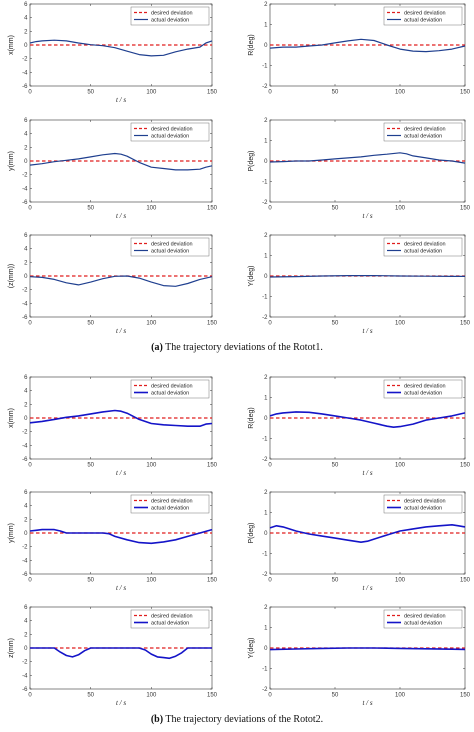  Describe the element at coordinates (25, 676) in the screenshot. I see `y-tick-label: -4` at that location.